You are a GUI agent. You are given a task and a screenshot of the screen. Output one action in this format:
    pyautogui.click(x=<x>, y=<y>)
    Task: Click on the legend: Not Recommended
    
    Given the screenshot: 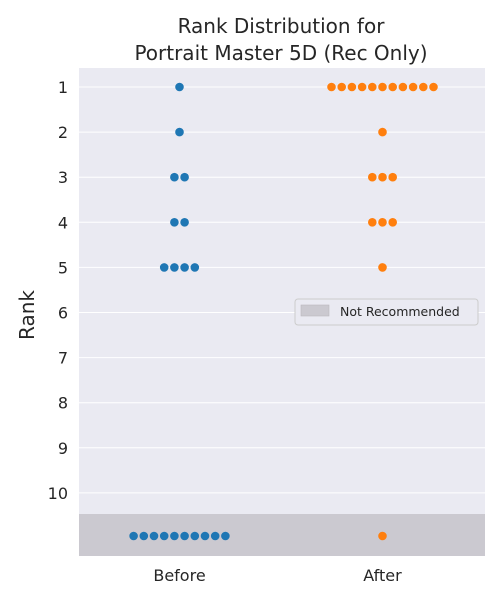 What is the action you would take?
    pyautogui.click(x=386, y=312)
    